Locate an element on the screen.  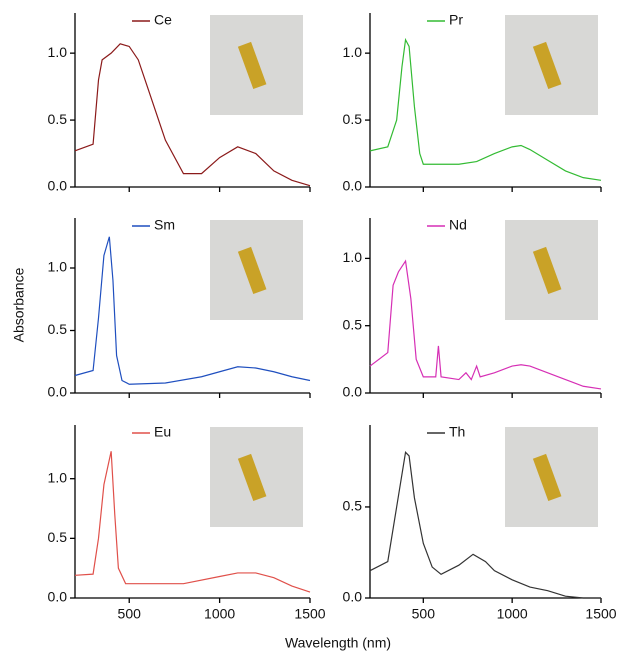
legend-label: Eu is located at coordinates (162, 432).